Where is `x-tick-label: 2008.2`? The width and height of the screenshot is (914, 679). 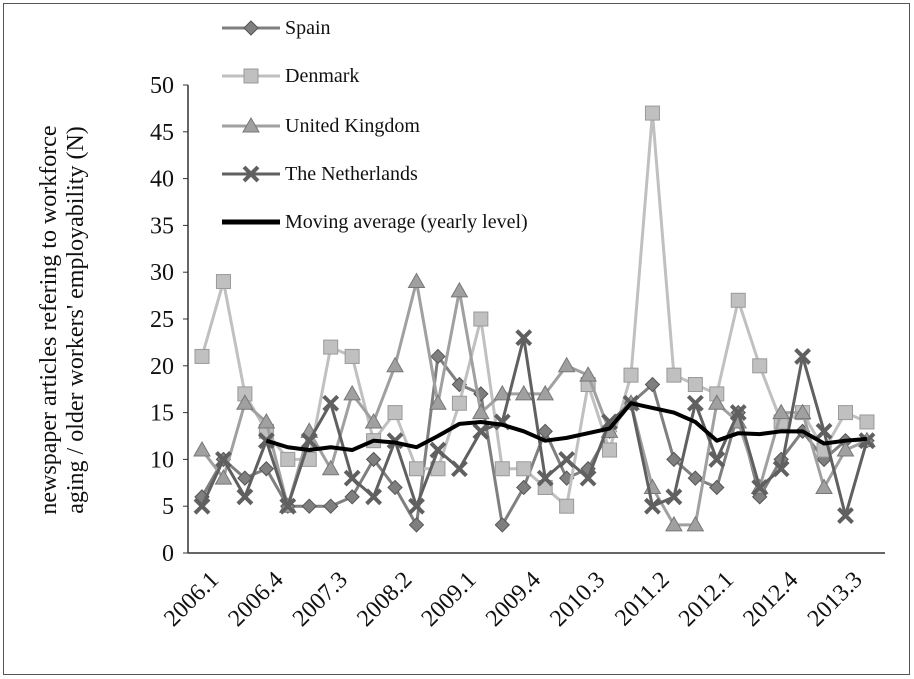 x-tick-label: 2008.2 is located at coordinates (384, 599).